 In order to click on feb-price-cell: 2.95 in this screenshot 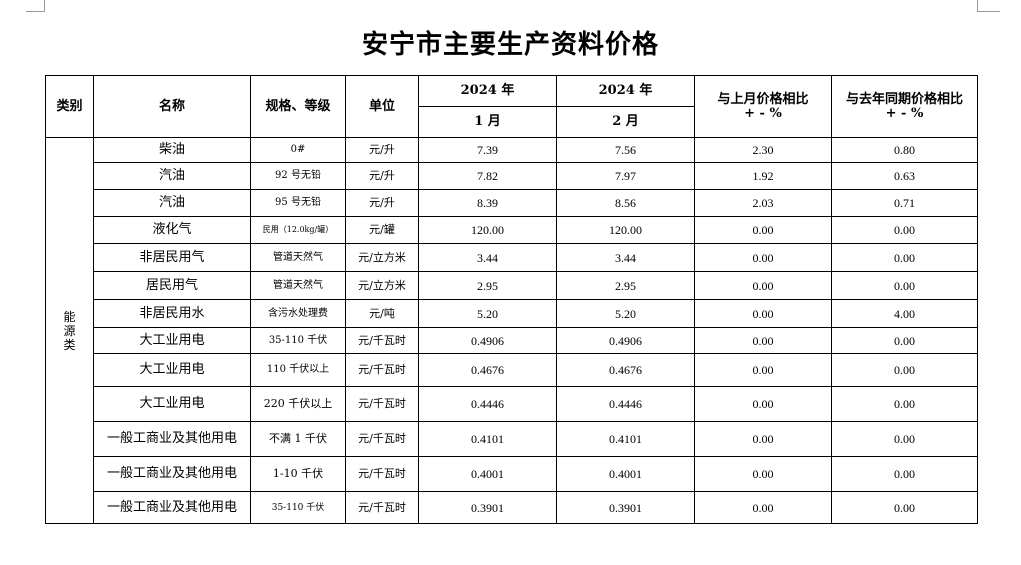, I will do `click(625, 285)`.